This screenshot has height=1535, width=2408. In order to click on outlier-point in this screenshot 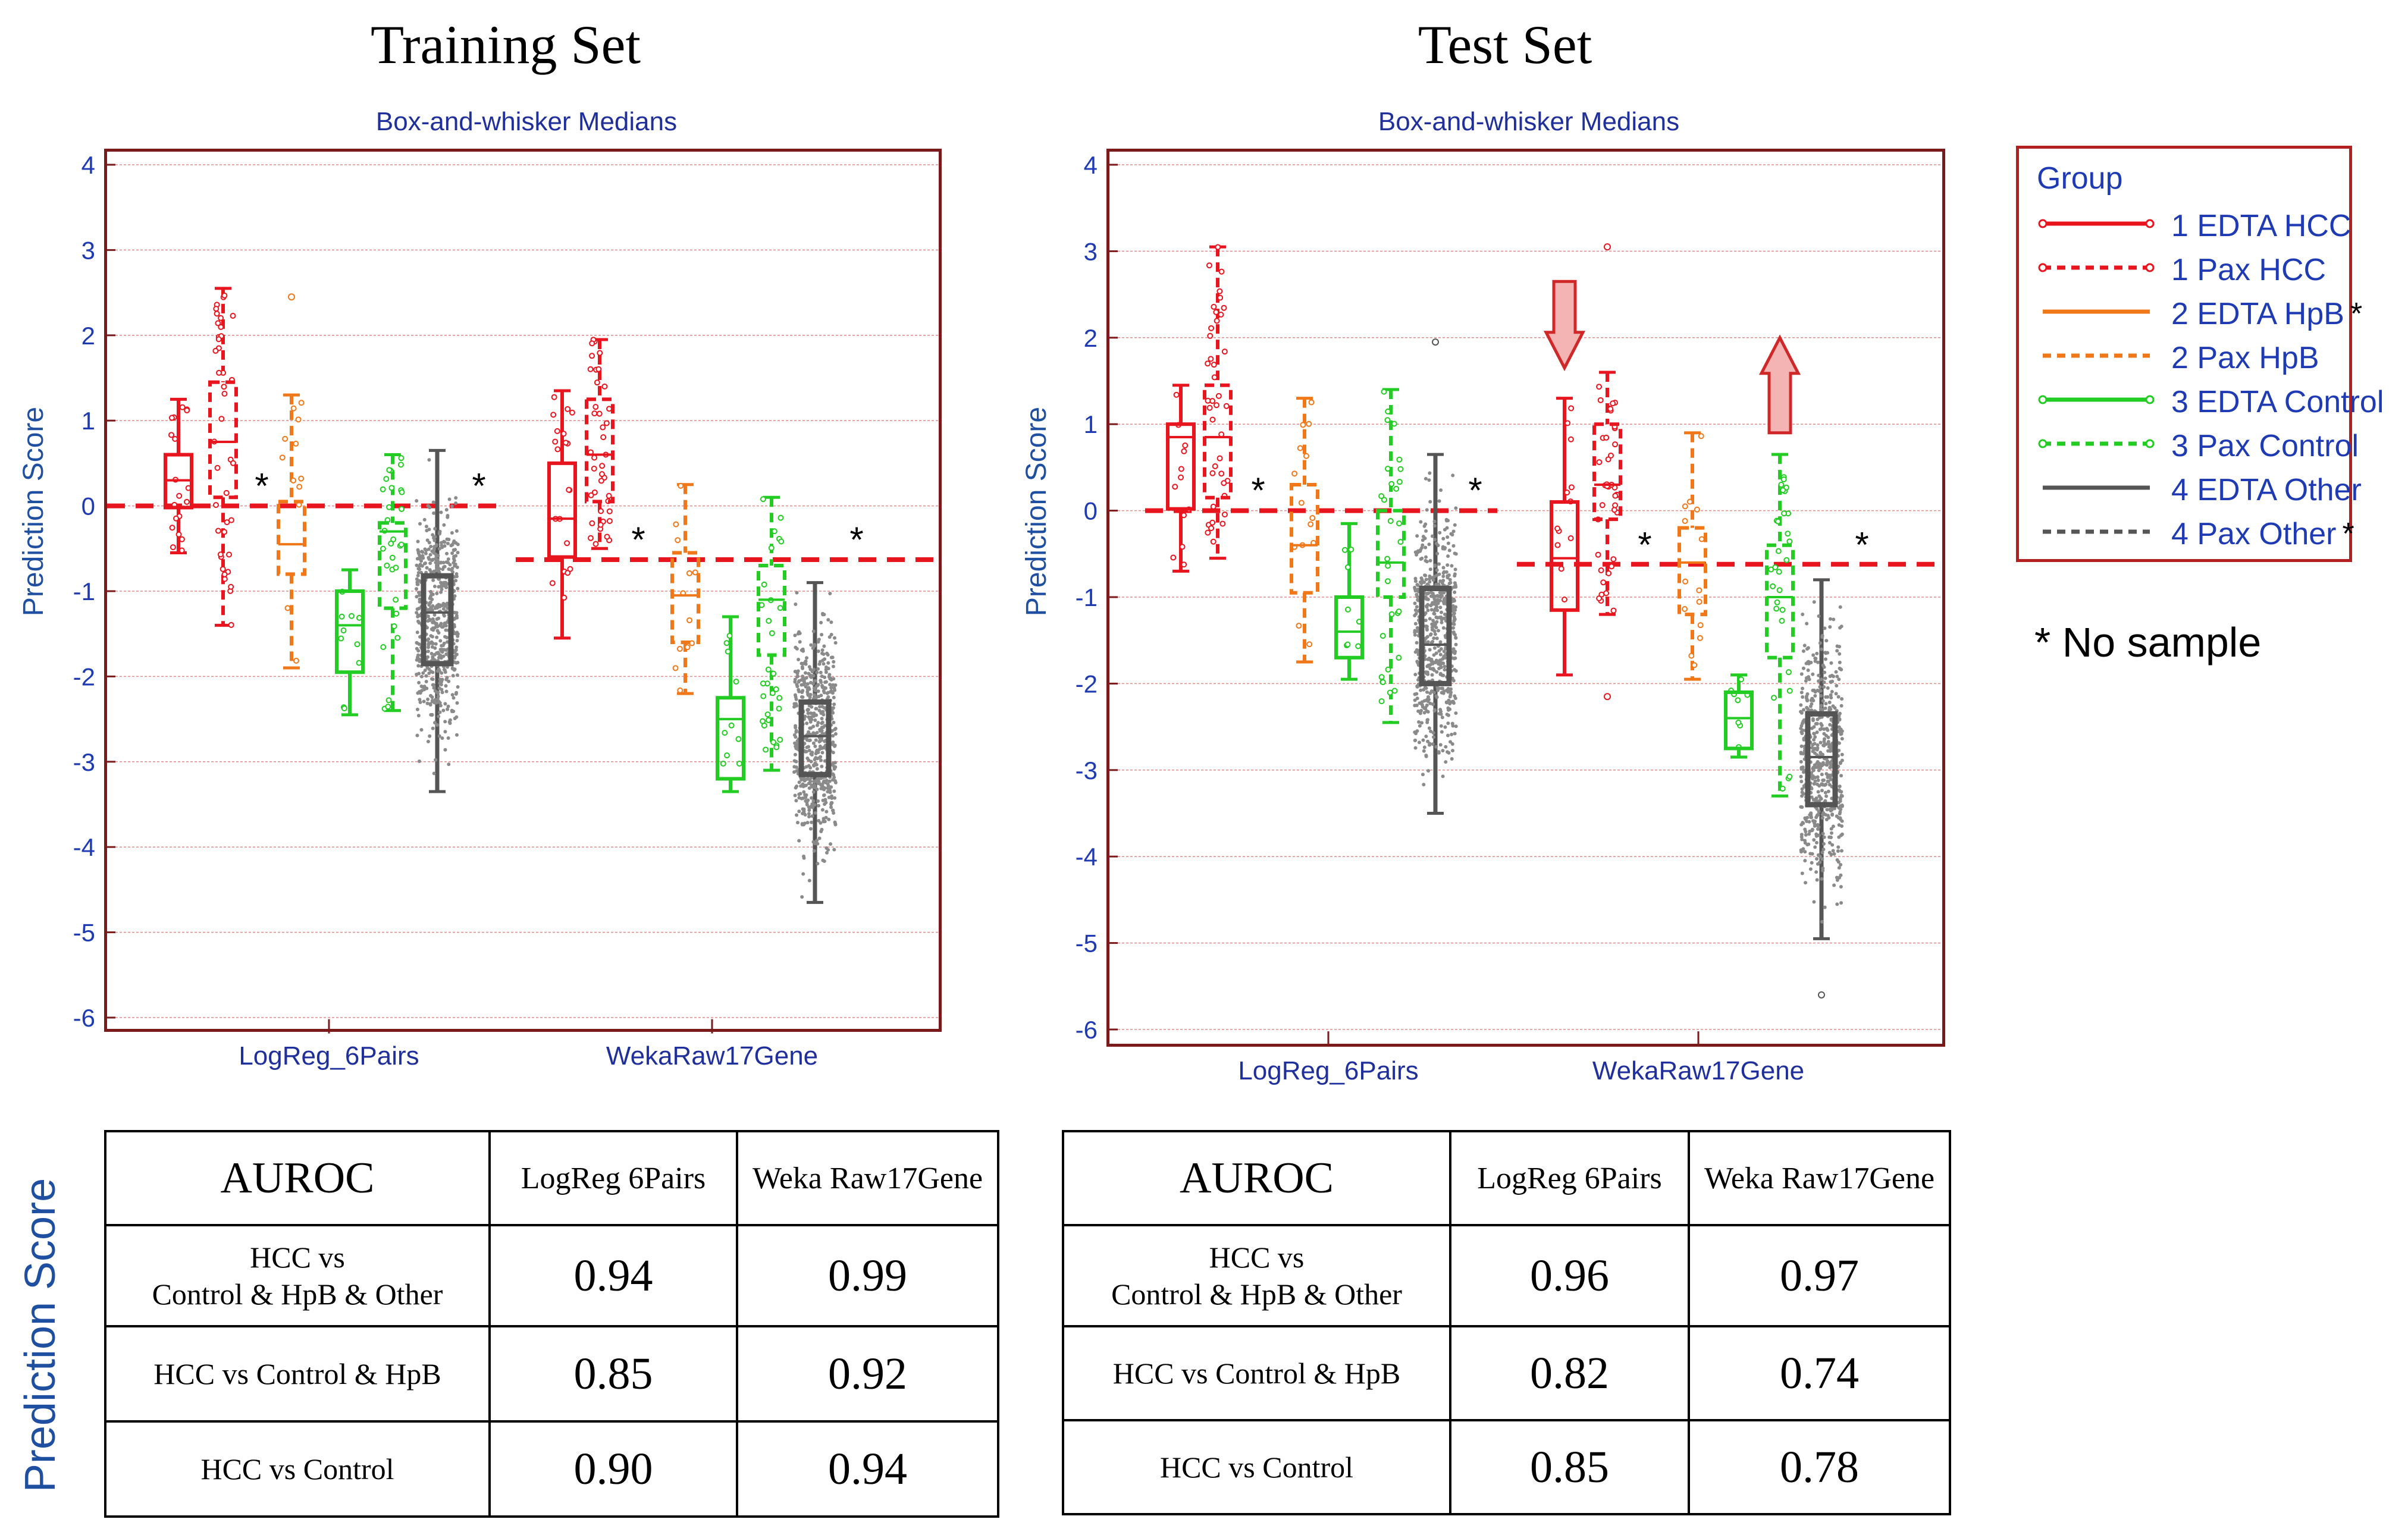, I will do `click(291, 297)`.